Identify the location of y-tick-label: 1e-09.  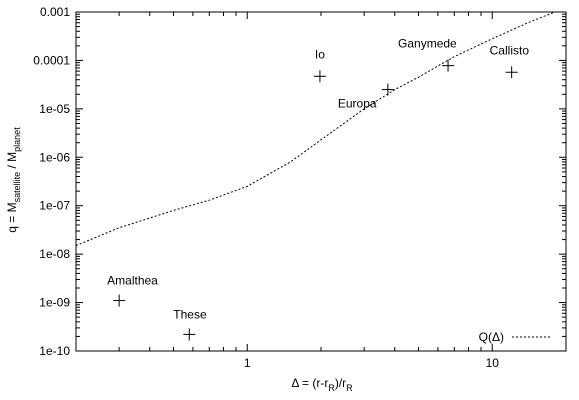
(54, 303).